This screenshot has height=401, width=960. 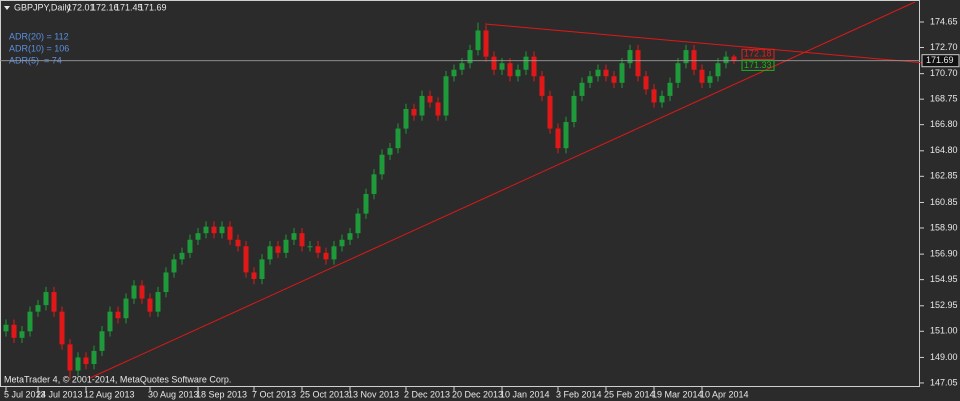 What do you see at coordinates (944, 124) in the screenshot?
I see `y-tick-label: 166.80` at bounding box center [944, 124].